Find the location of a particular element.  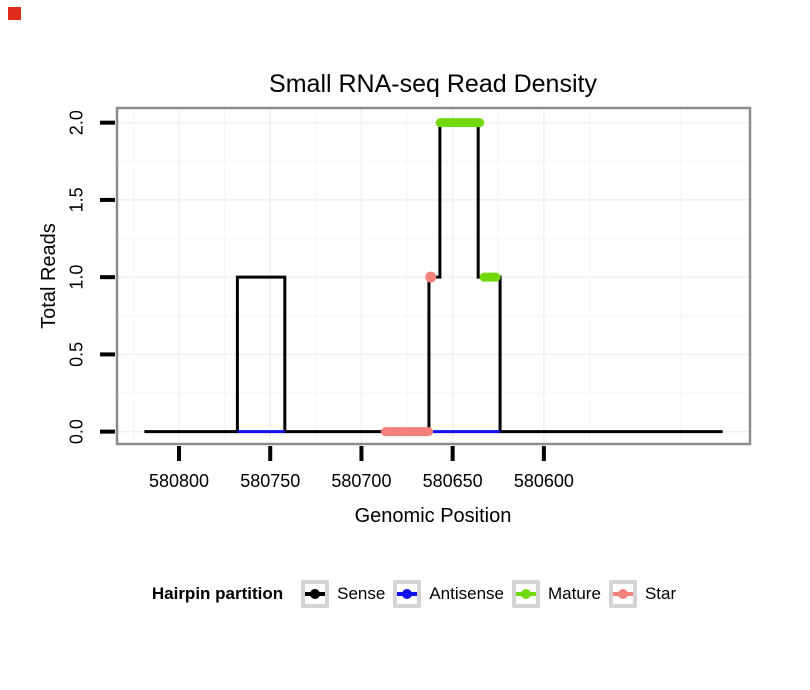

legend-key-mature: Mature is located at coordinates (556, 594).